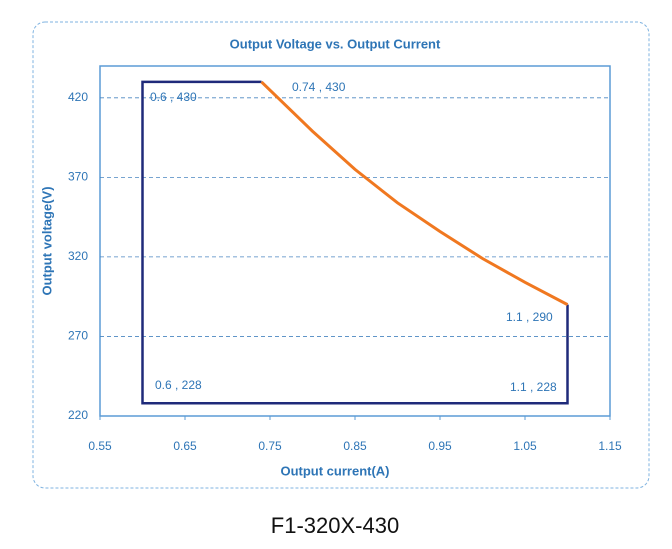  Describe the element at coordinates (185, 446) in the screenshot. I see `x-tick-label: 0.65` at that location.